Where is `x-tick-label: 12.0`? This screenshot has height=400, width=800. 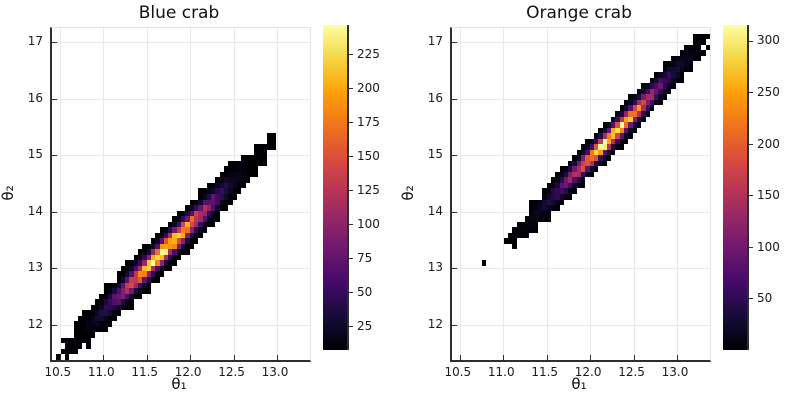 x-tick-label: 12.0 is located at coordinates (588, 372).